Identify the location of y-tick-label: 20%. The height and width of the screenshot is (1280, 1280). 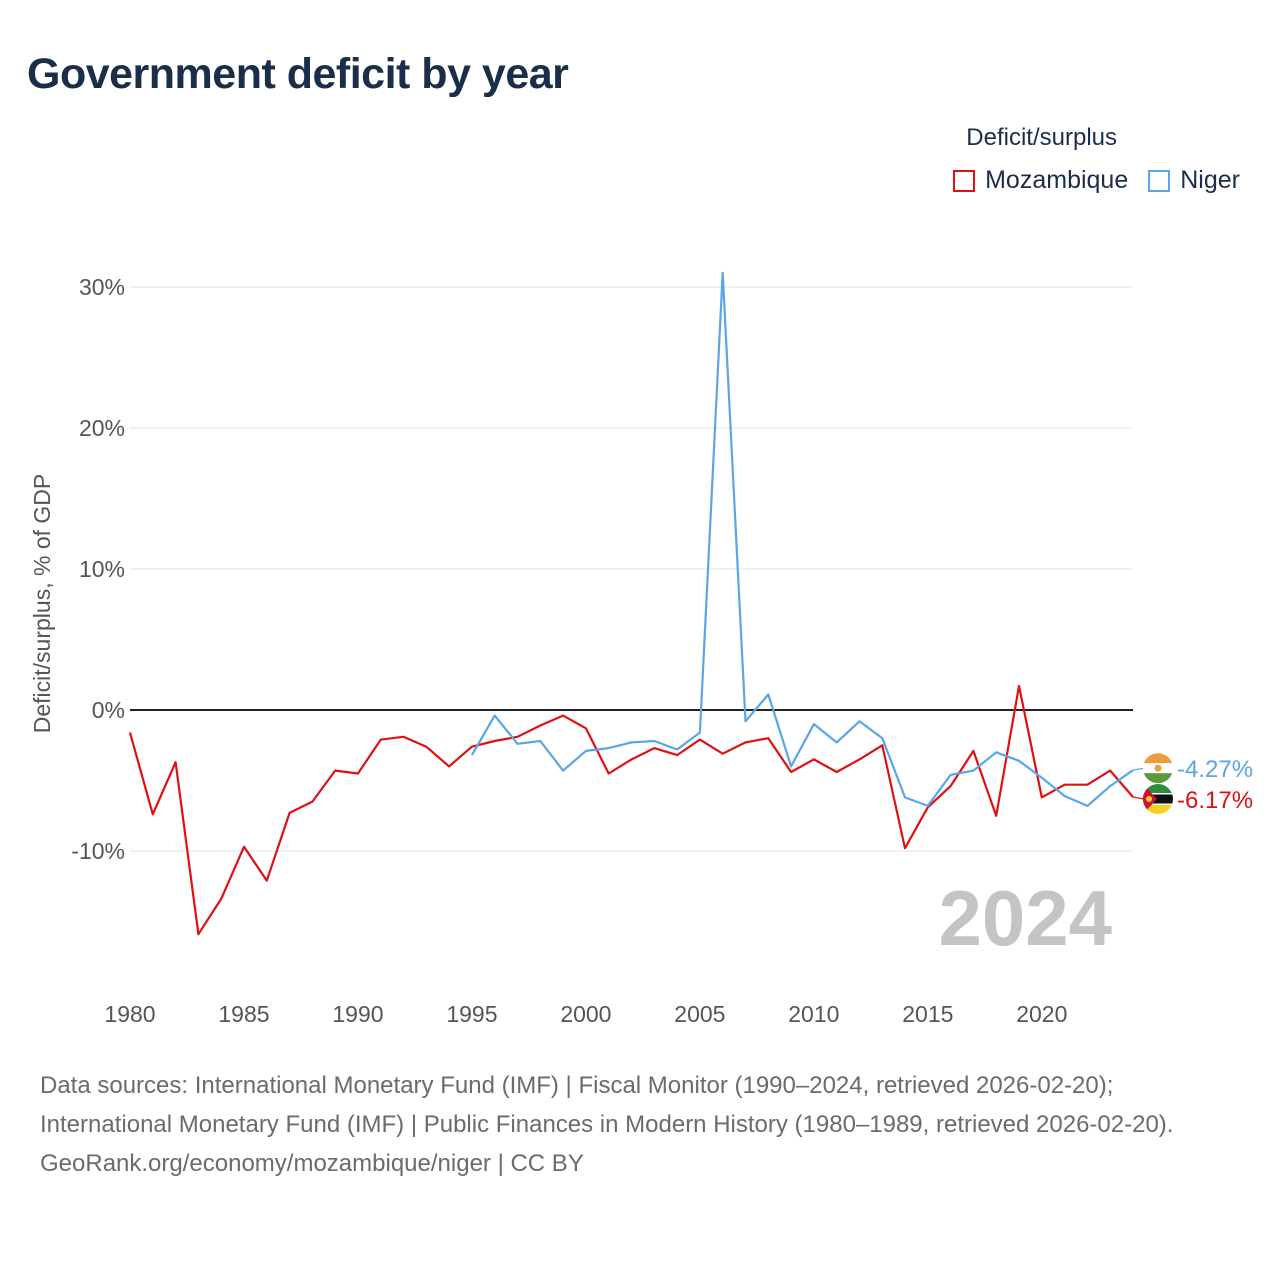
(102, 428).